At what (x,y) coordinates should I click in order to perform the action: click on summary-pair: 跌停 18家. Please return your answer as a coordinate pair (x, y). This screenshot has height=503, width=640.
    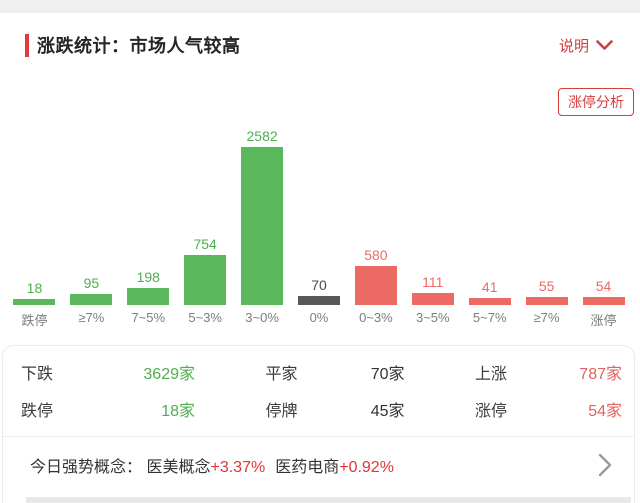
    Looking at the image, I should click on (108, 409).